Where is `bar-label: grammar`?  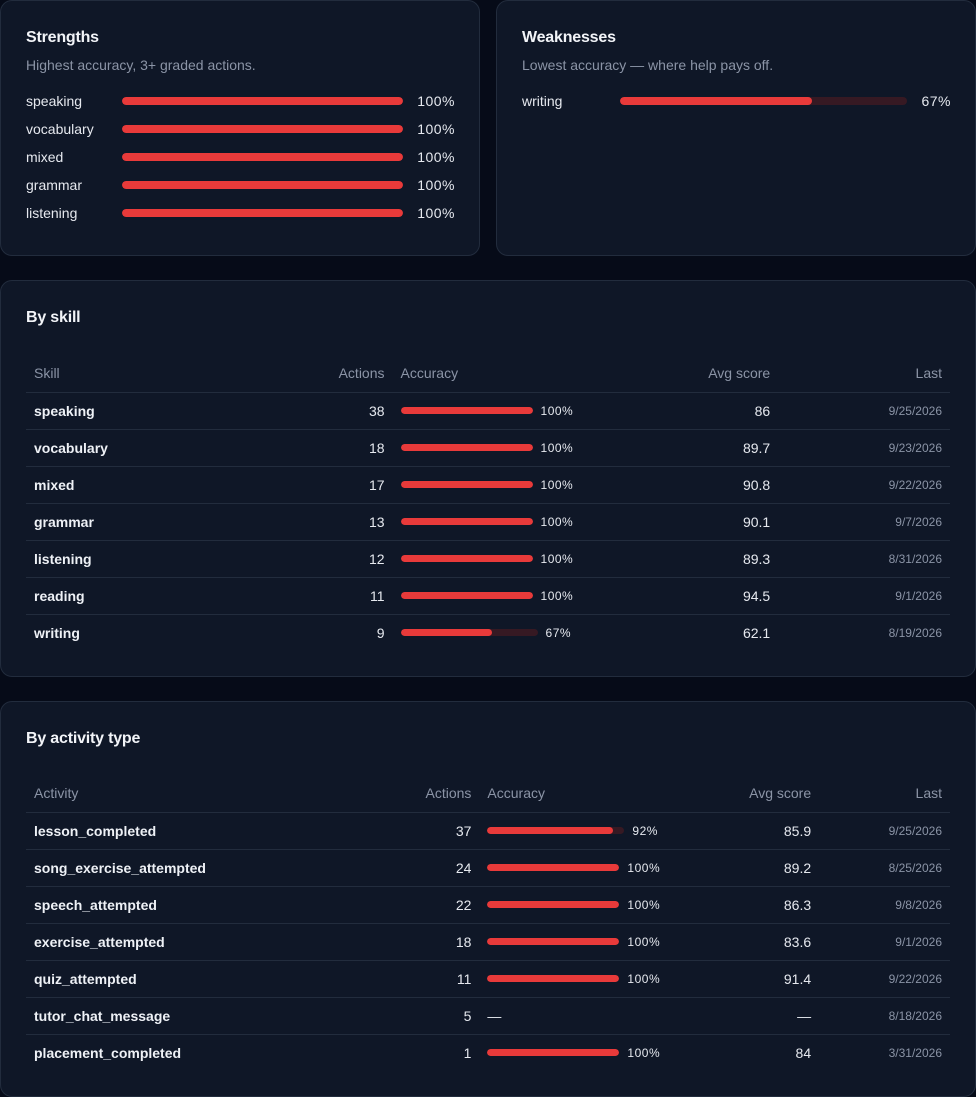
bar-label: grammar is located at coordinates (54, 185).